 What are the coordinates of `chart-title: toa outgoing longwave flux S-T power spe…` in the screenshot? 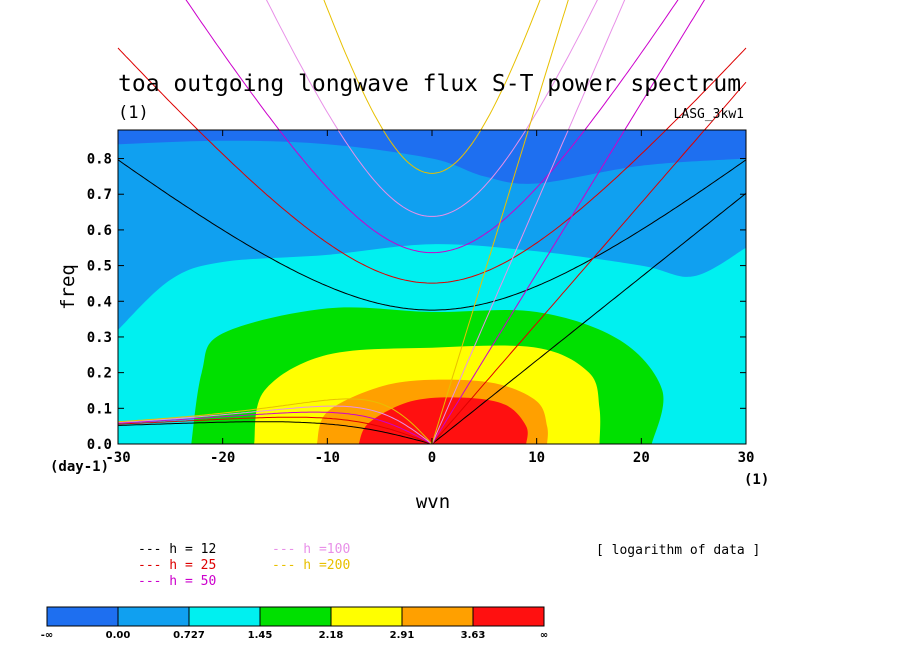 It's located at (429, 84).